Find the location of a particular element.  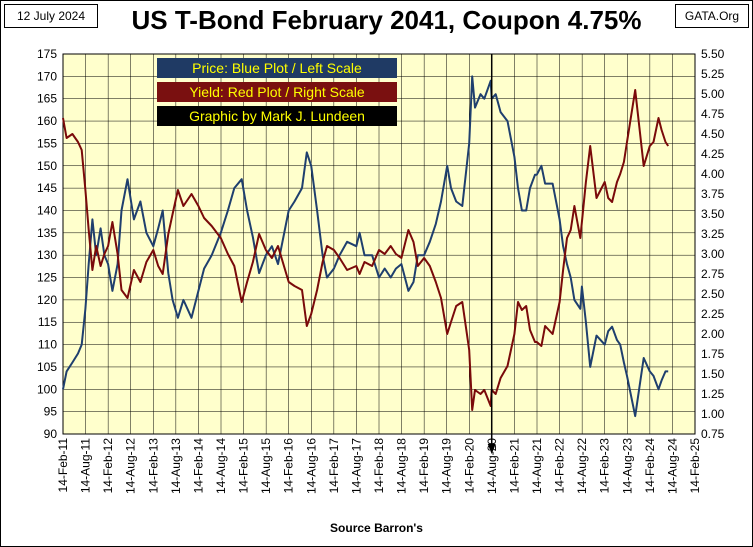

right-tick-label: 1.50 is located at coordinates (713, 374).